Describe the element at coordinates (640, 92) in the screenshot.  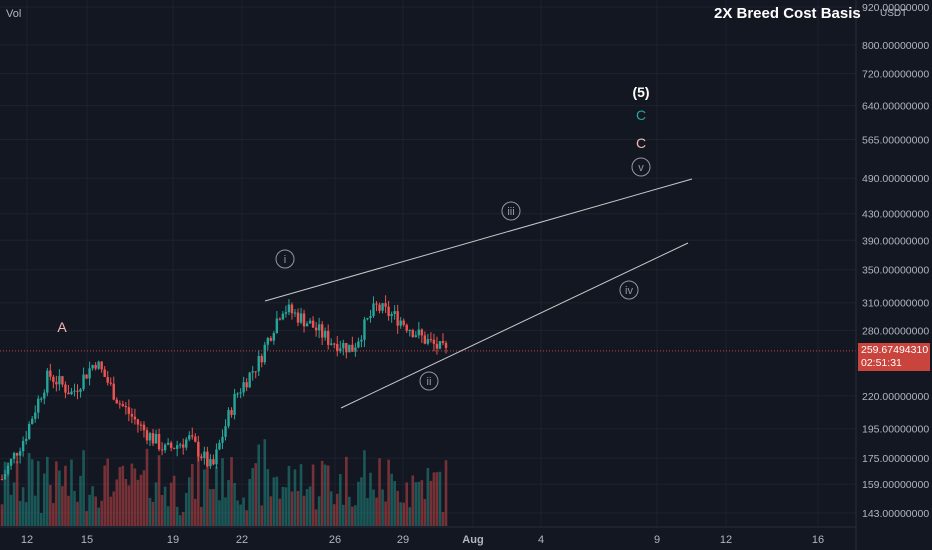
I see `wave-5-label: (5)` at that location.